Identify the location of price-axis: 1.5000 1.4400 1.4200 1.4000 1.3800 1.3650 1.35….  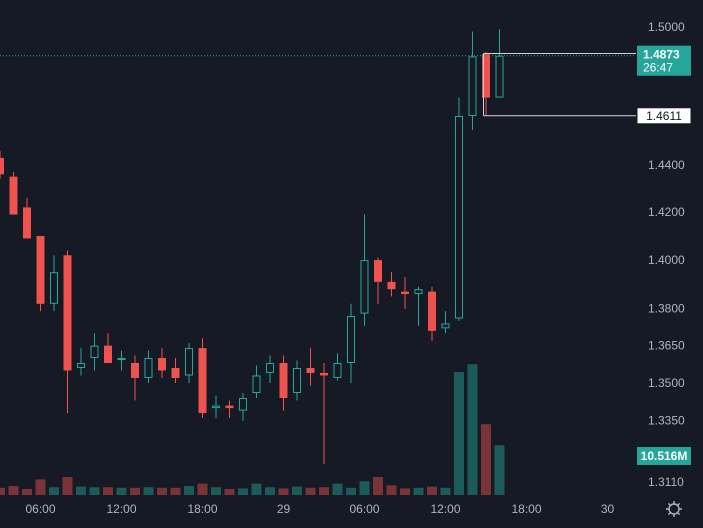
(666, 254).